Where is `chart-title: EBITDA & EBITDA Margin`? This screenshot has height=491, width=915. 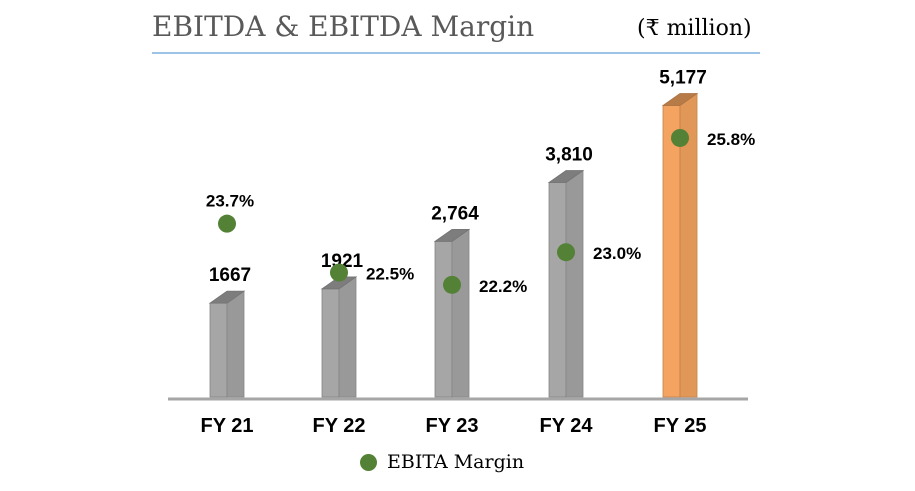
chart-title: EBITDA & EBITDA Margin is located at coordinates (343, 26).